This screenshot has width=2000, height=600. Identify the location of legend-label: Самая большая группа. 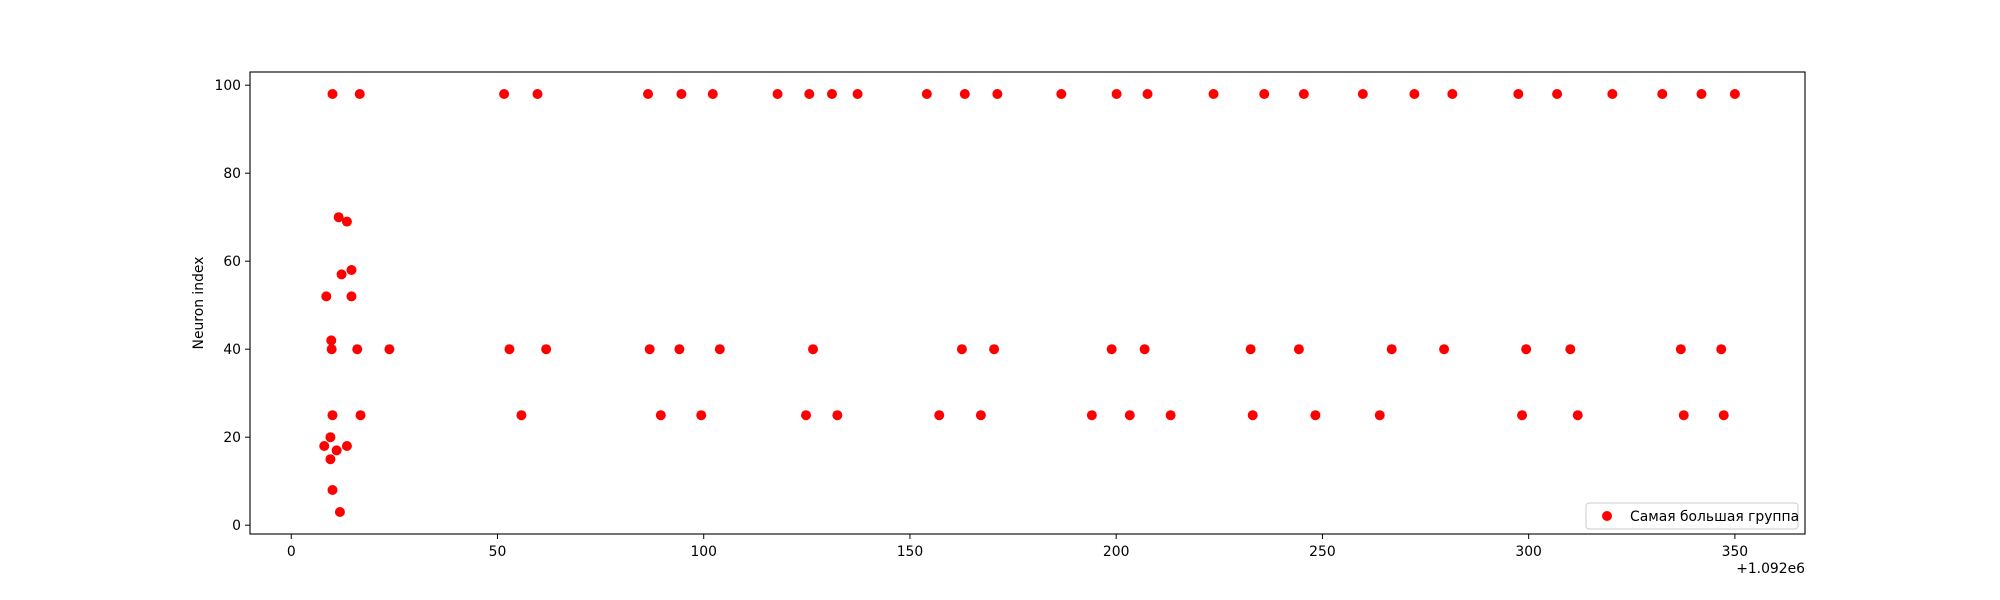
(1714, 517).